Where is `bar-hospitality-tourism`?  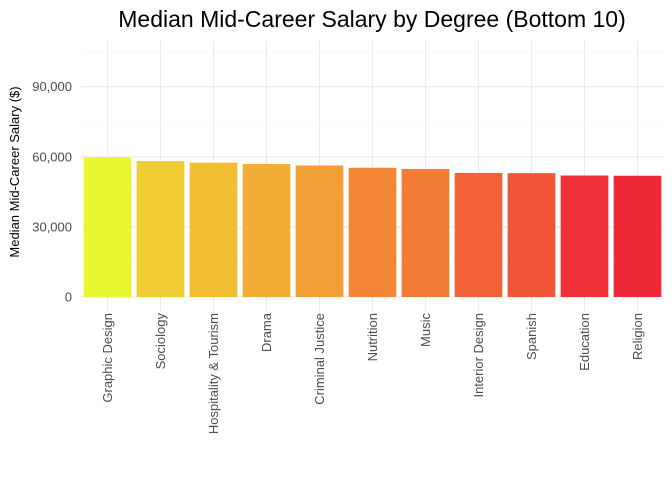 bar-hospitality-tourism is located at coordinates (213, 229).